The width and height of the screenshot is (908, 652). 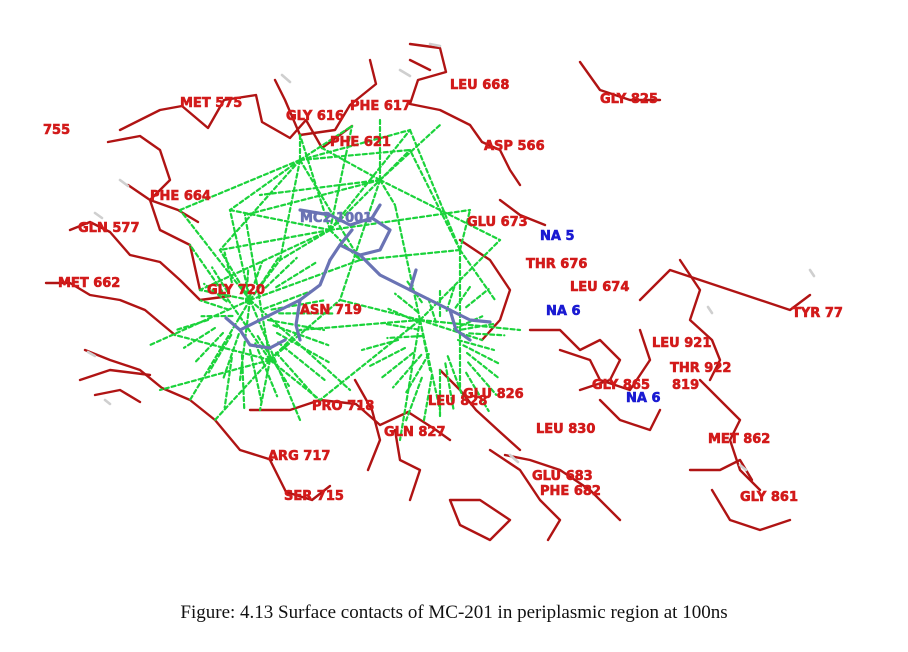 What do you see at coordinates (562, 476) in the screenshot?
I see `residue-label: GLU 683` at bounding box center [562, 476].